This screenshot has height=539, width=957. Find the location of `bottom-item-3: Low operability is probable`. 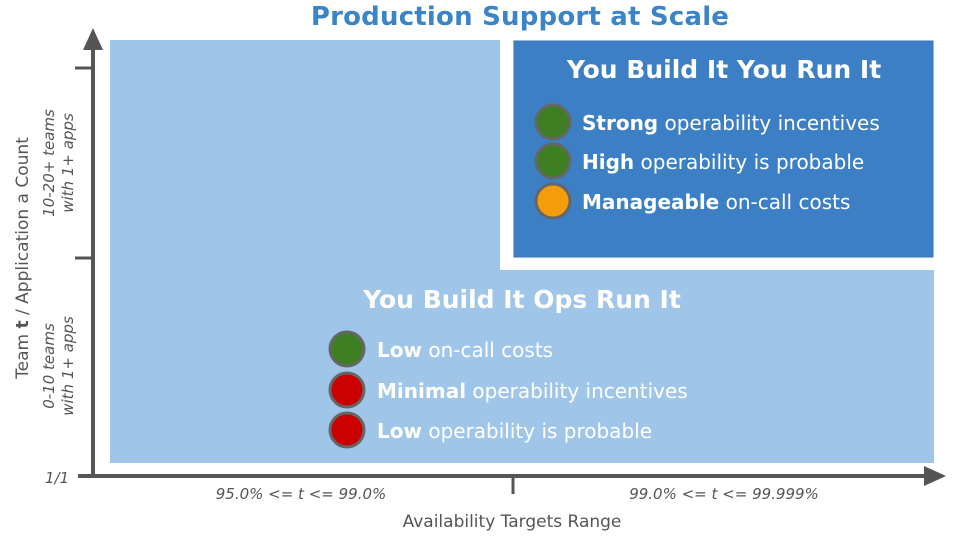

bottom-item-3: Low operability is probable is located at coordinates (490, 430).